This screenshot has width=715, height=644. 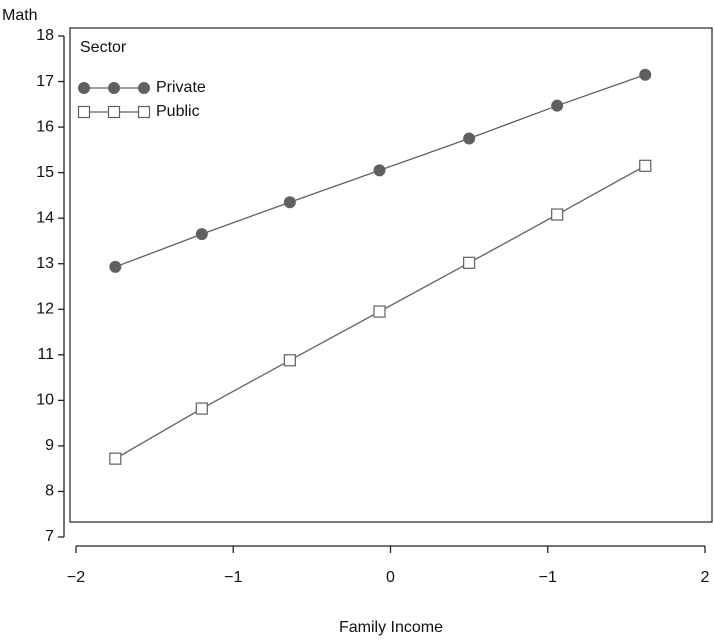 I want to click on y-tick-label: 17, so click(x=45, y=81).